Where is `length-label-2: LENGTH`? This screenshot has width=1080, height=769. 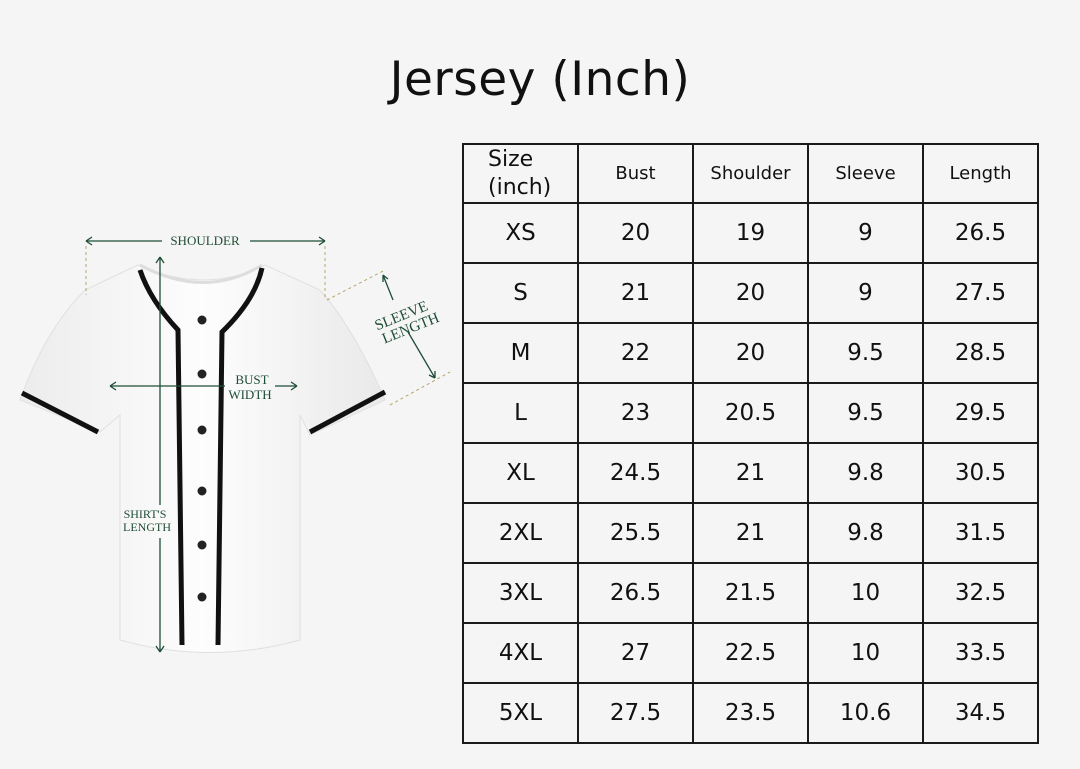 length-label-2: LENGTH is located at coordinates (147, 527).